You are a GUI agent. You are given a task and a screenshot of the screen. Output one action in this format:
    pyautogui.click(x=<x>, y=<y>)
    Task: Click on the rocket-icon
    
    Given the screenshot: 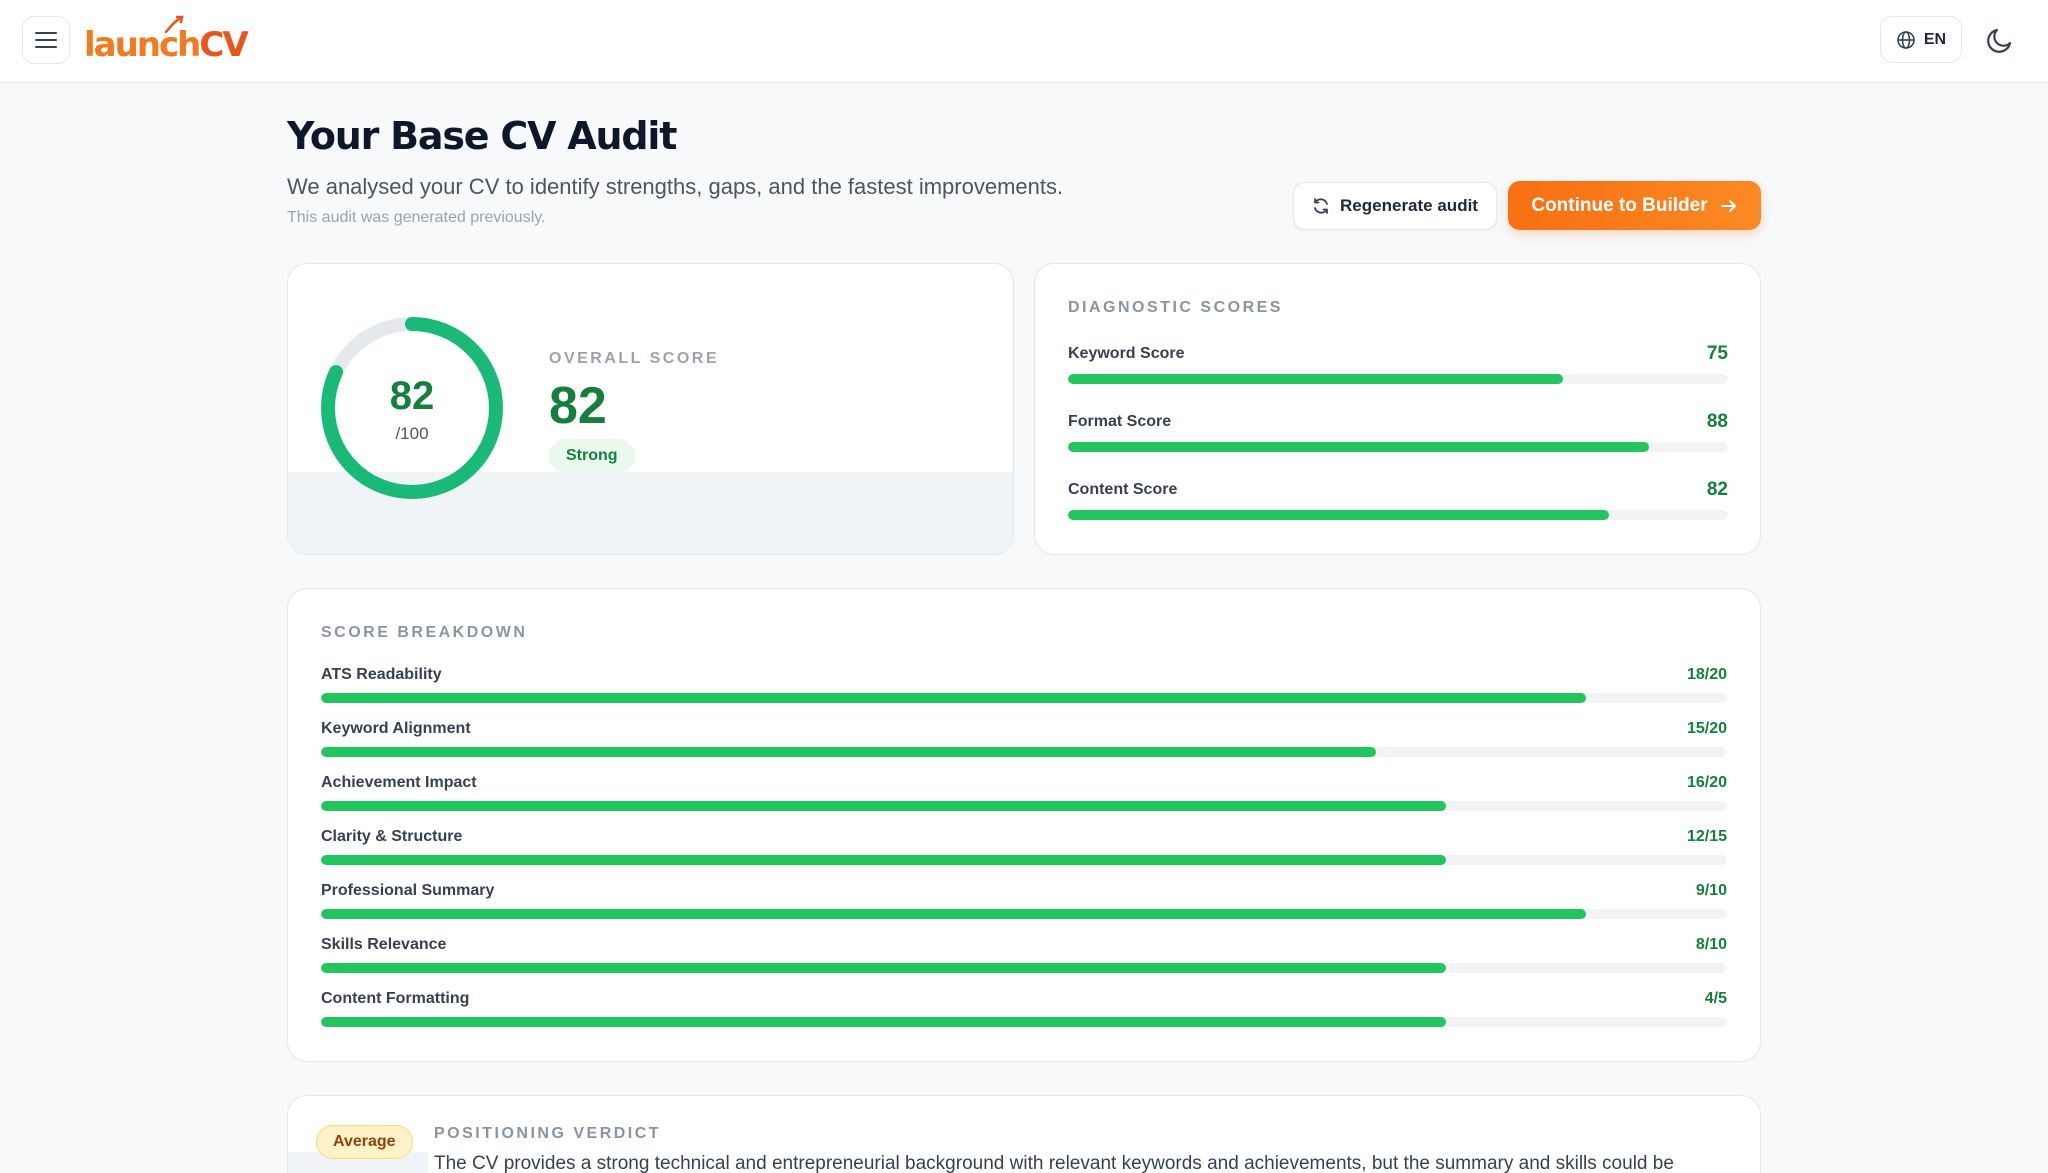 What is the action you would take?
    pyautogui.click(x=174, y=24)
    